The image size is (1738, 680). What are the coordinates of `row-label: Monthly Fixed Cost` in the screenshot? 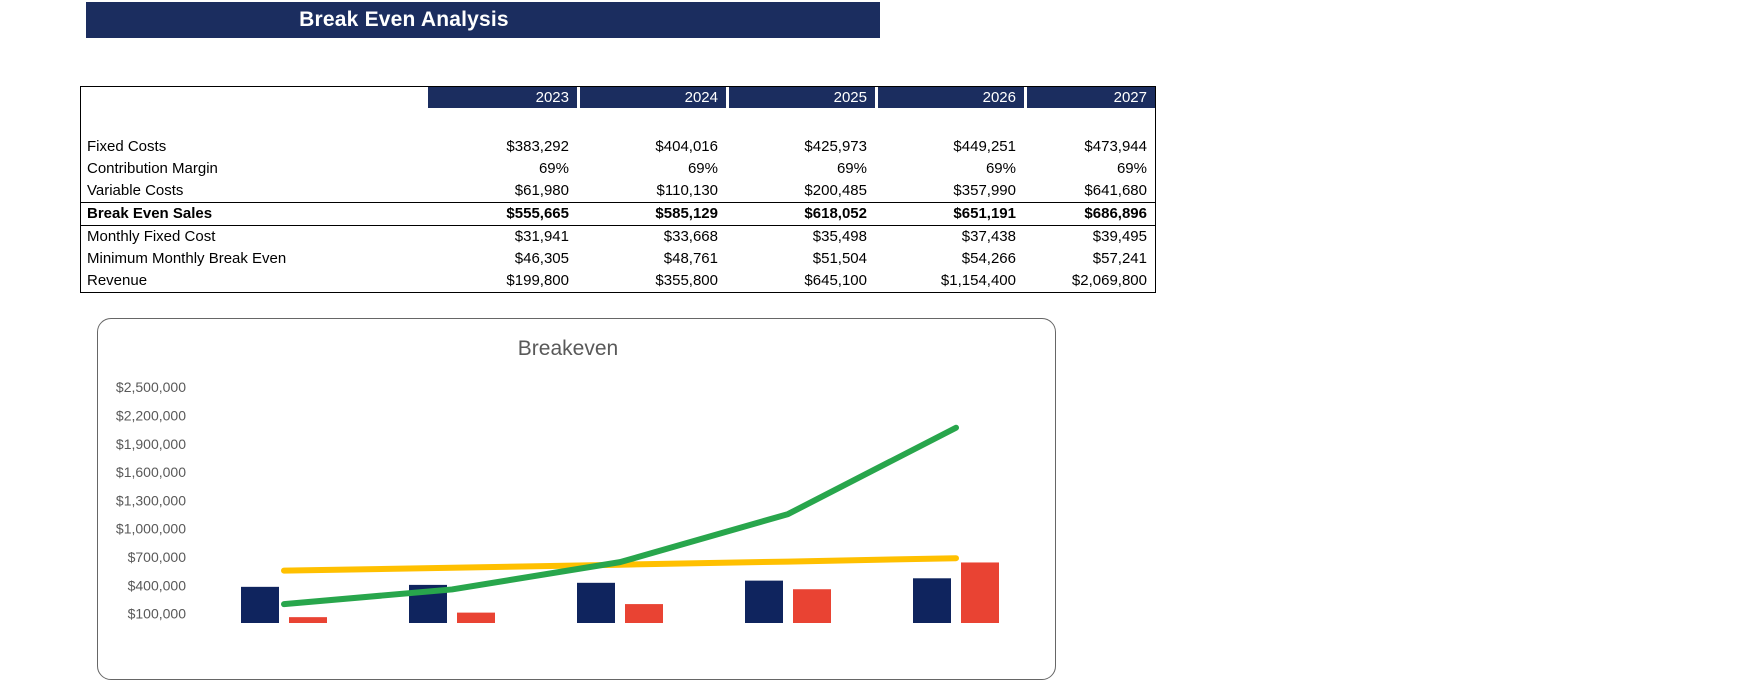 It's located at (151, 236).